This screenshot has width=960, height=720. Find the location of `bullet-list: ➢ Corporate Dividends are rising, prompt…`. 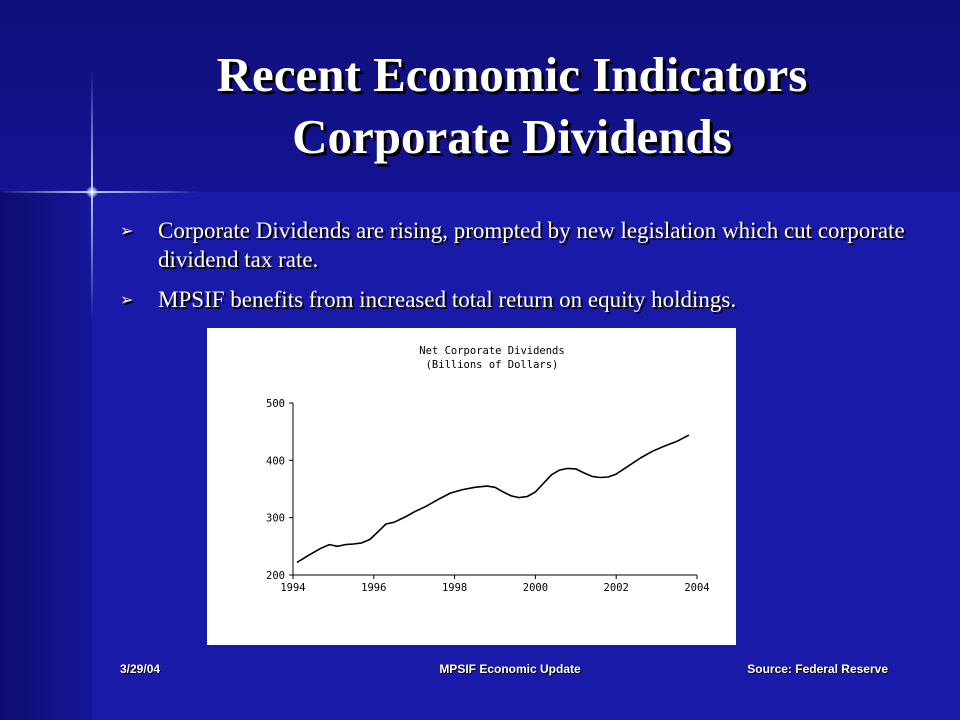

bullet-list: ➢ Corporate Dividends are rising, prompt… is located at coordinates (511, 270).